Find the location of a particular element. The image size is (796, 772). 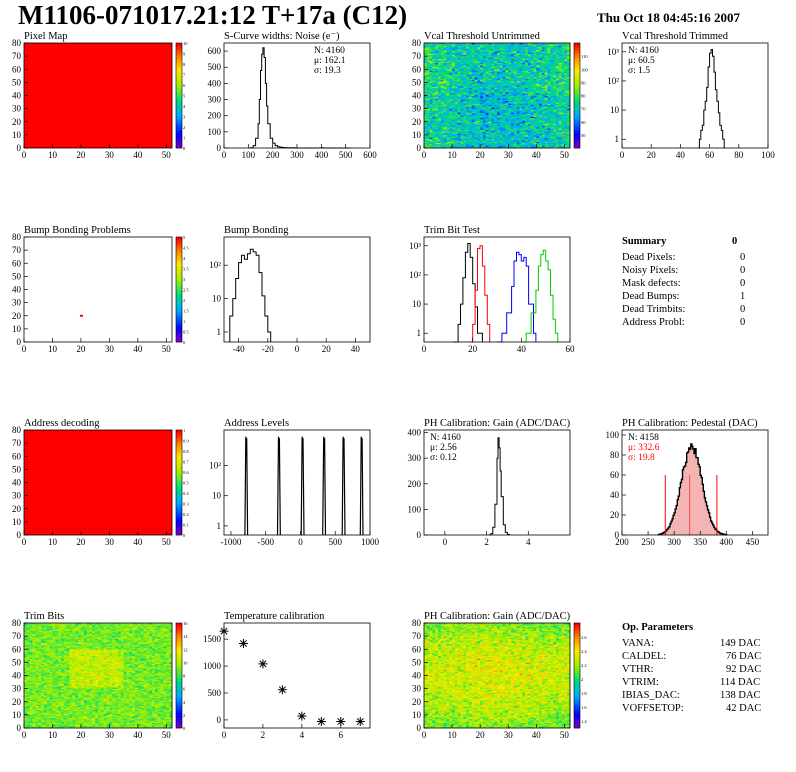

histogram-line is located at coordinates (540, 296).